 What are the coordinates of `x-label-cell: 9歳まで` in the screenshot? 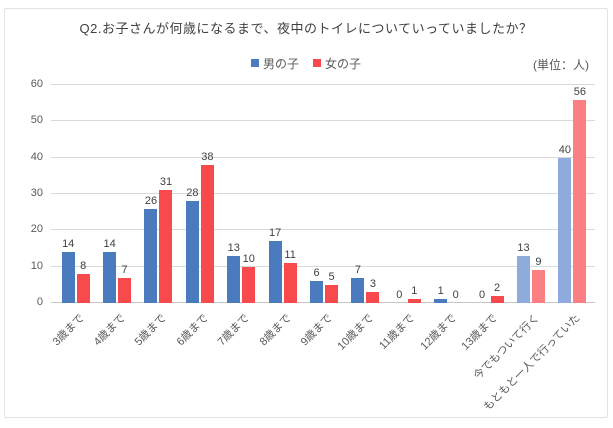 It's located at (321, 356).